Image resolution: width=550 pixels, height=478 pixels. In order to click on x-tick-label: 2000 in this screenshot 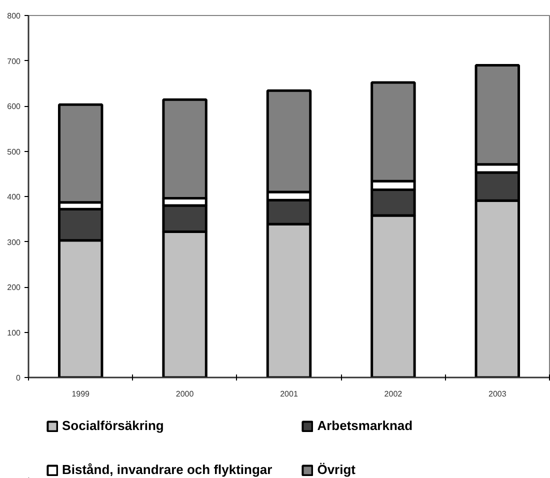, I will do `click(185, 394)`.